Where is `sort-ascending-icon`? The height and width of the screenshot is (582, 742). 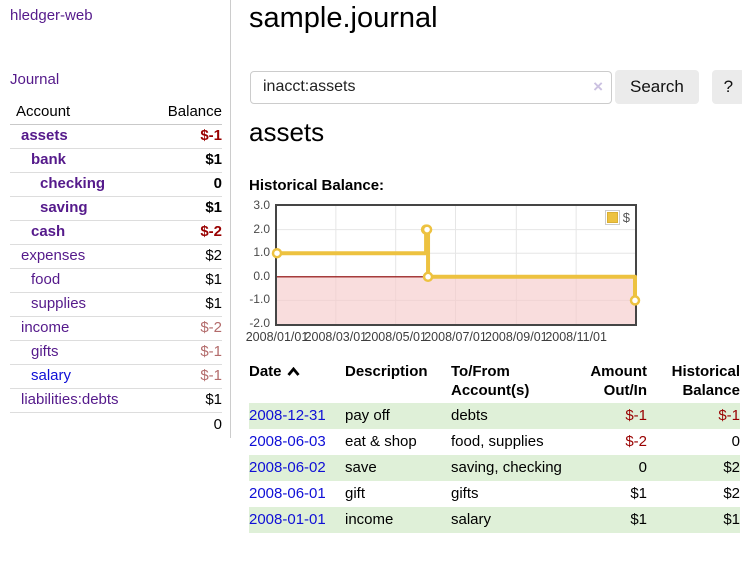
sort-ascending-icon is located at coordinates (293, 371).